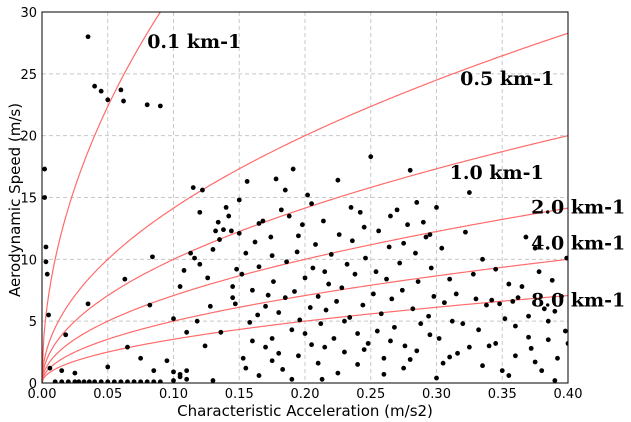  What do you see at coordinates (28, 260) in the screenshot?
I see `y-tick-label: 10` at bounding box center [28, 260].